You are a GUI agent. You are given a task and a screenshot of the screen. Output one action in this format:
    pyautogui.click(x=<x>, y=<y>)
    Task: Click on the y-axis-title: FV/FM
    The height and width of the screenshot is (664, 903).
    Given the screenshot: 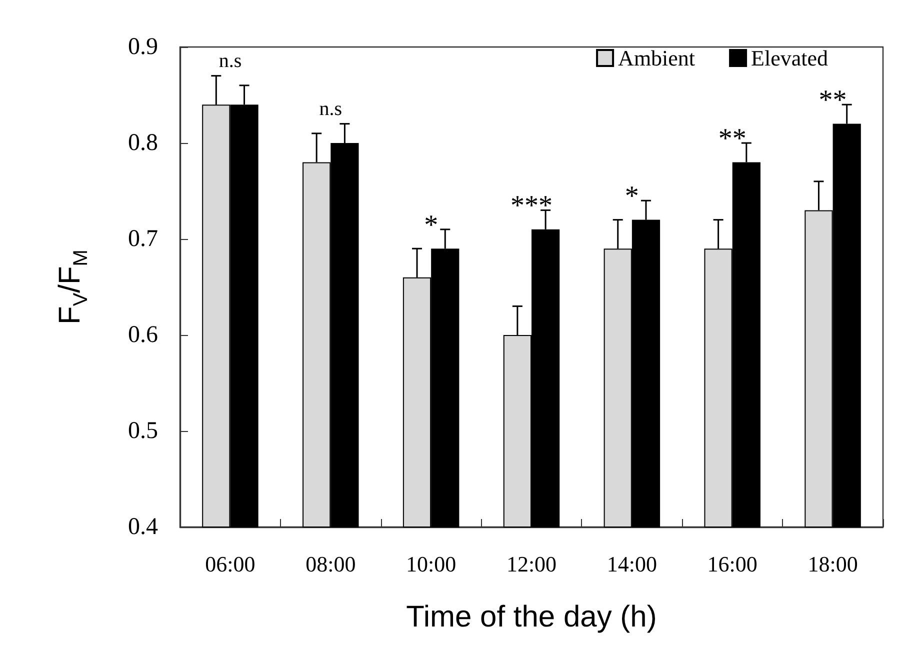 What is the action you would take?
    pyautogui.click(x=73, y=287)
    